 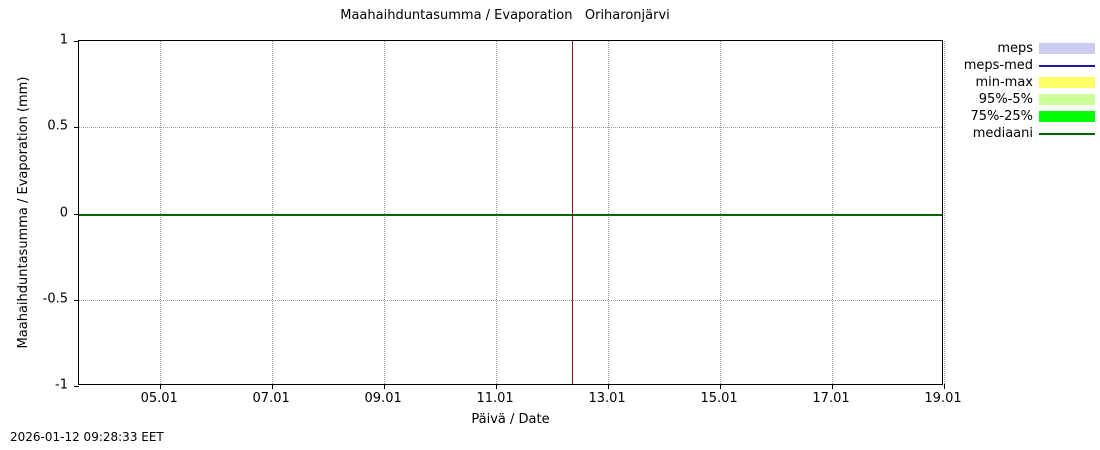 I want to click on y-tick-label: -1, so click(x=61, y=385).